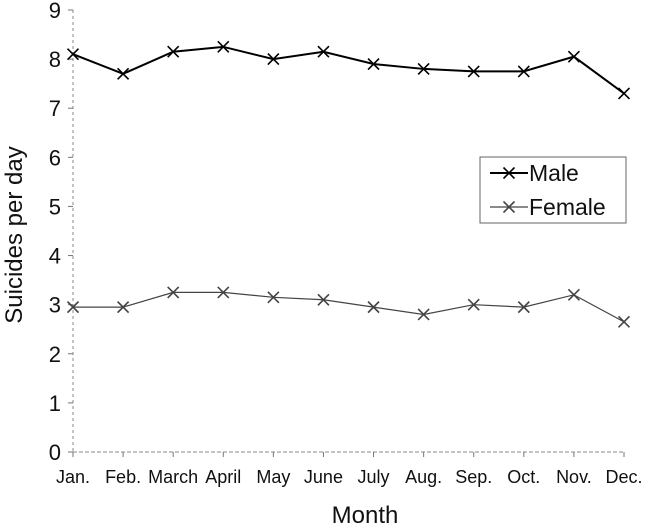  I want to click on y-tick-label: 2, so click(55, 354).